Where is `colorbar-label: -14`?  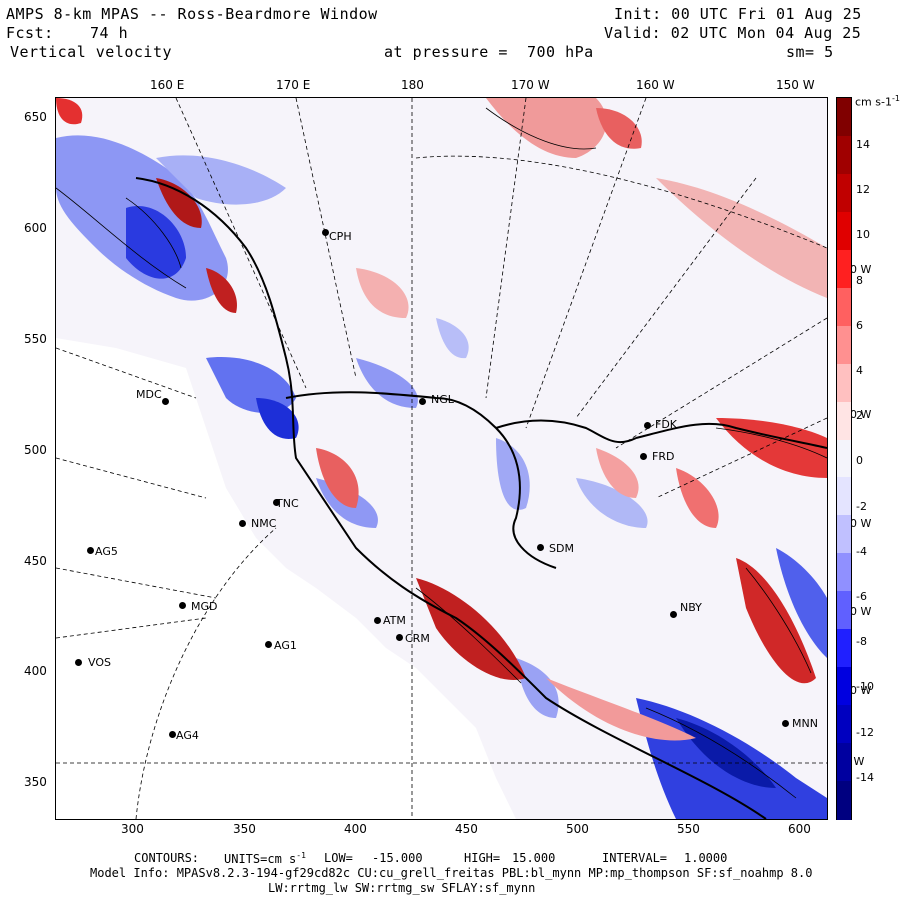 colorbar-label: -14 is located at coordinates (865, 777).